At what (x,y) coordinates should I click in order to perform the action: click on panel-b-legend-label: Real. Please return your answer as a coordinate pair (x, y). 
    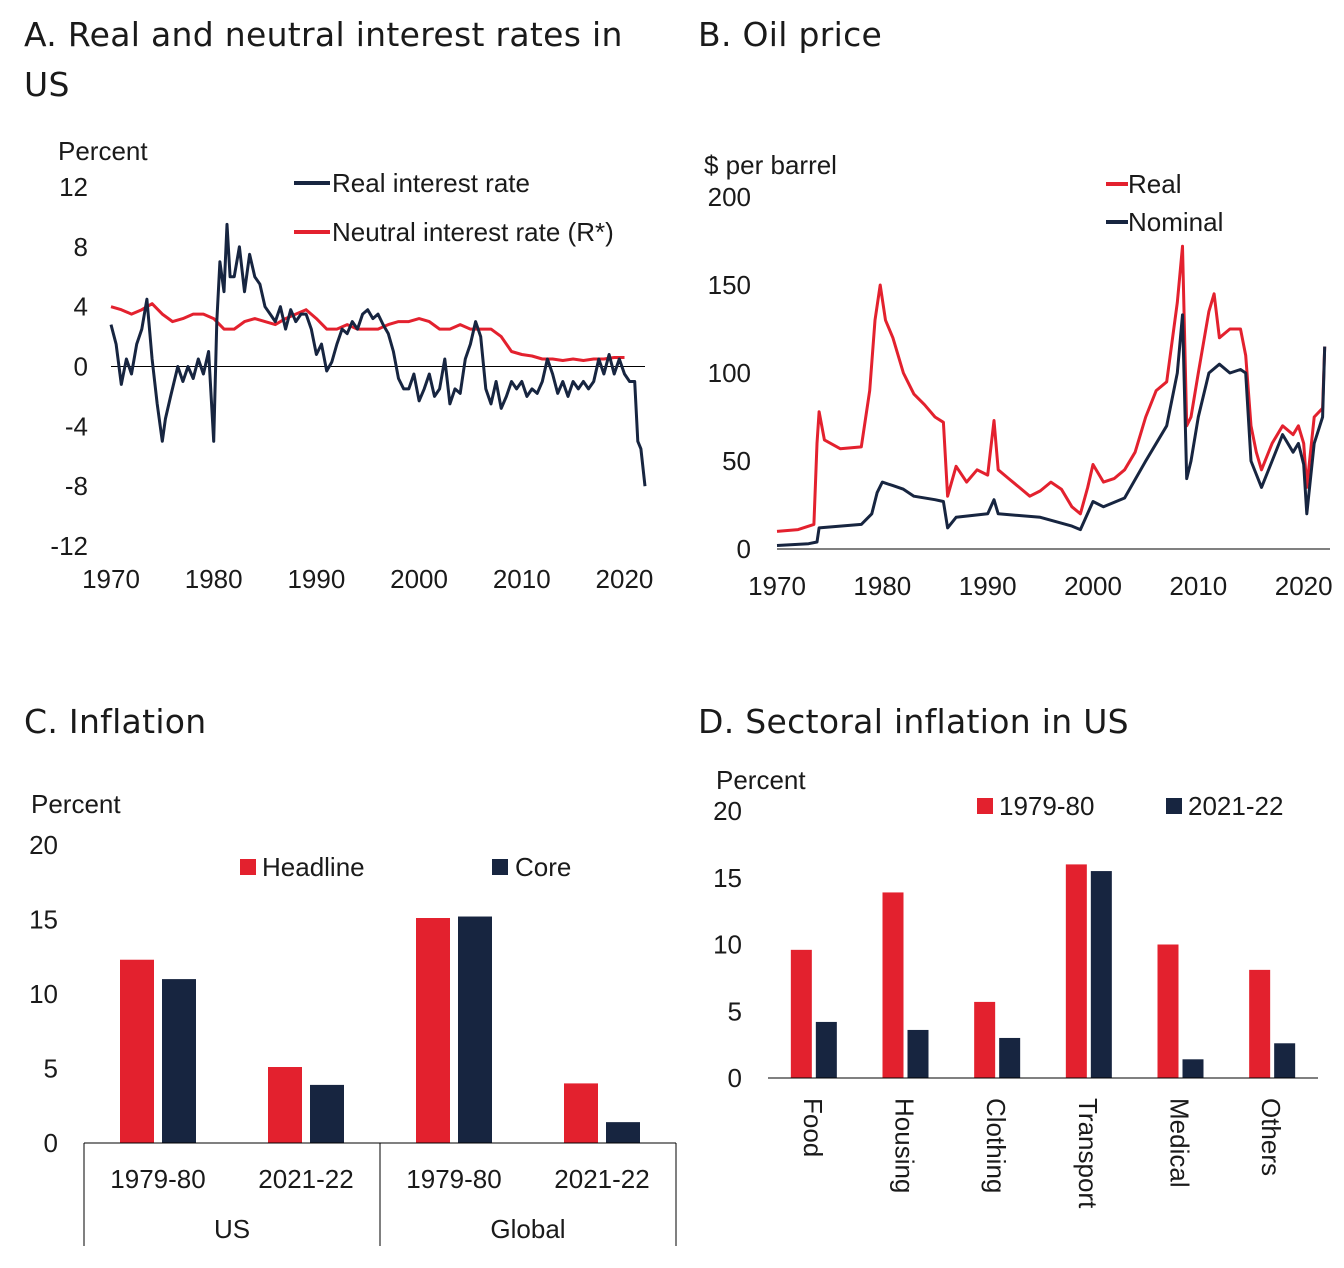
    Looking at the image, I should click on (1154, 184).